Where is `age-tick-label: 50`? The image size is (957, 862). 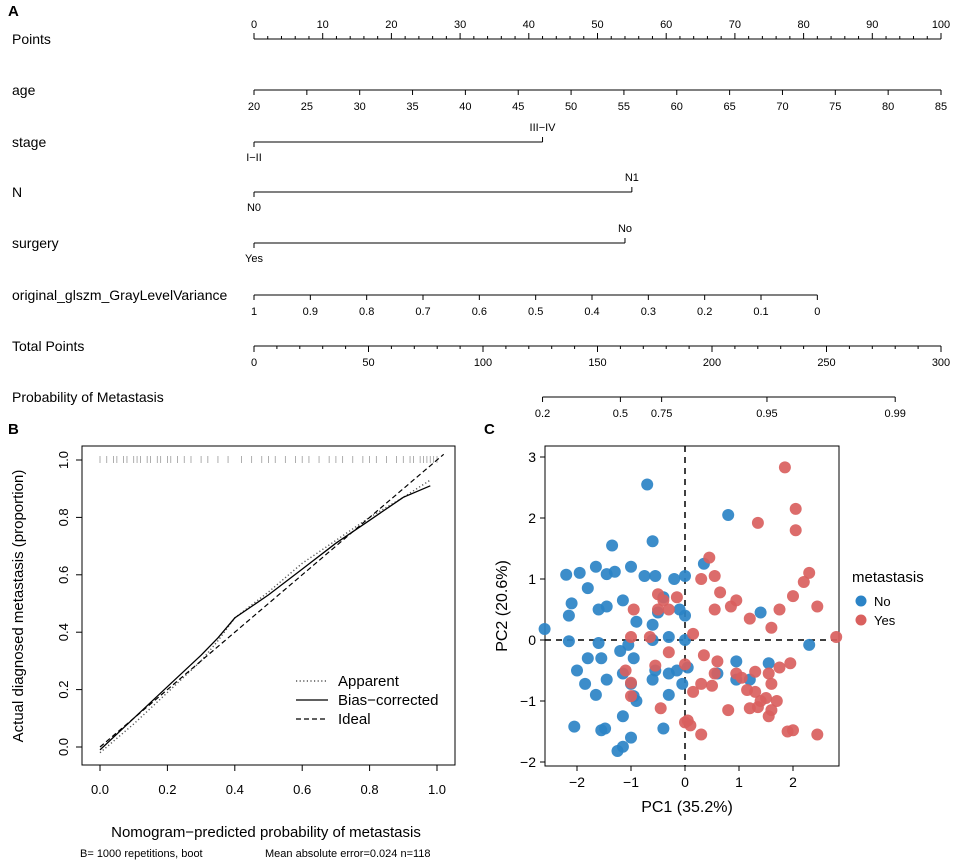 age-tick-label: 50 is located at coordinates (571, 107).